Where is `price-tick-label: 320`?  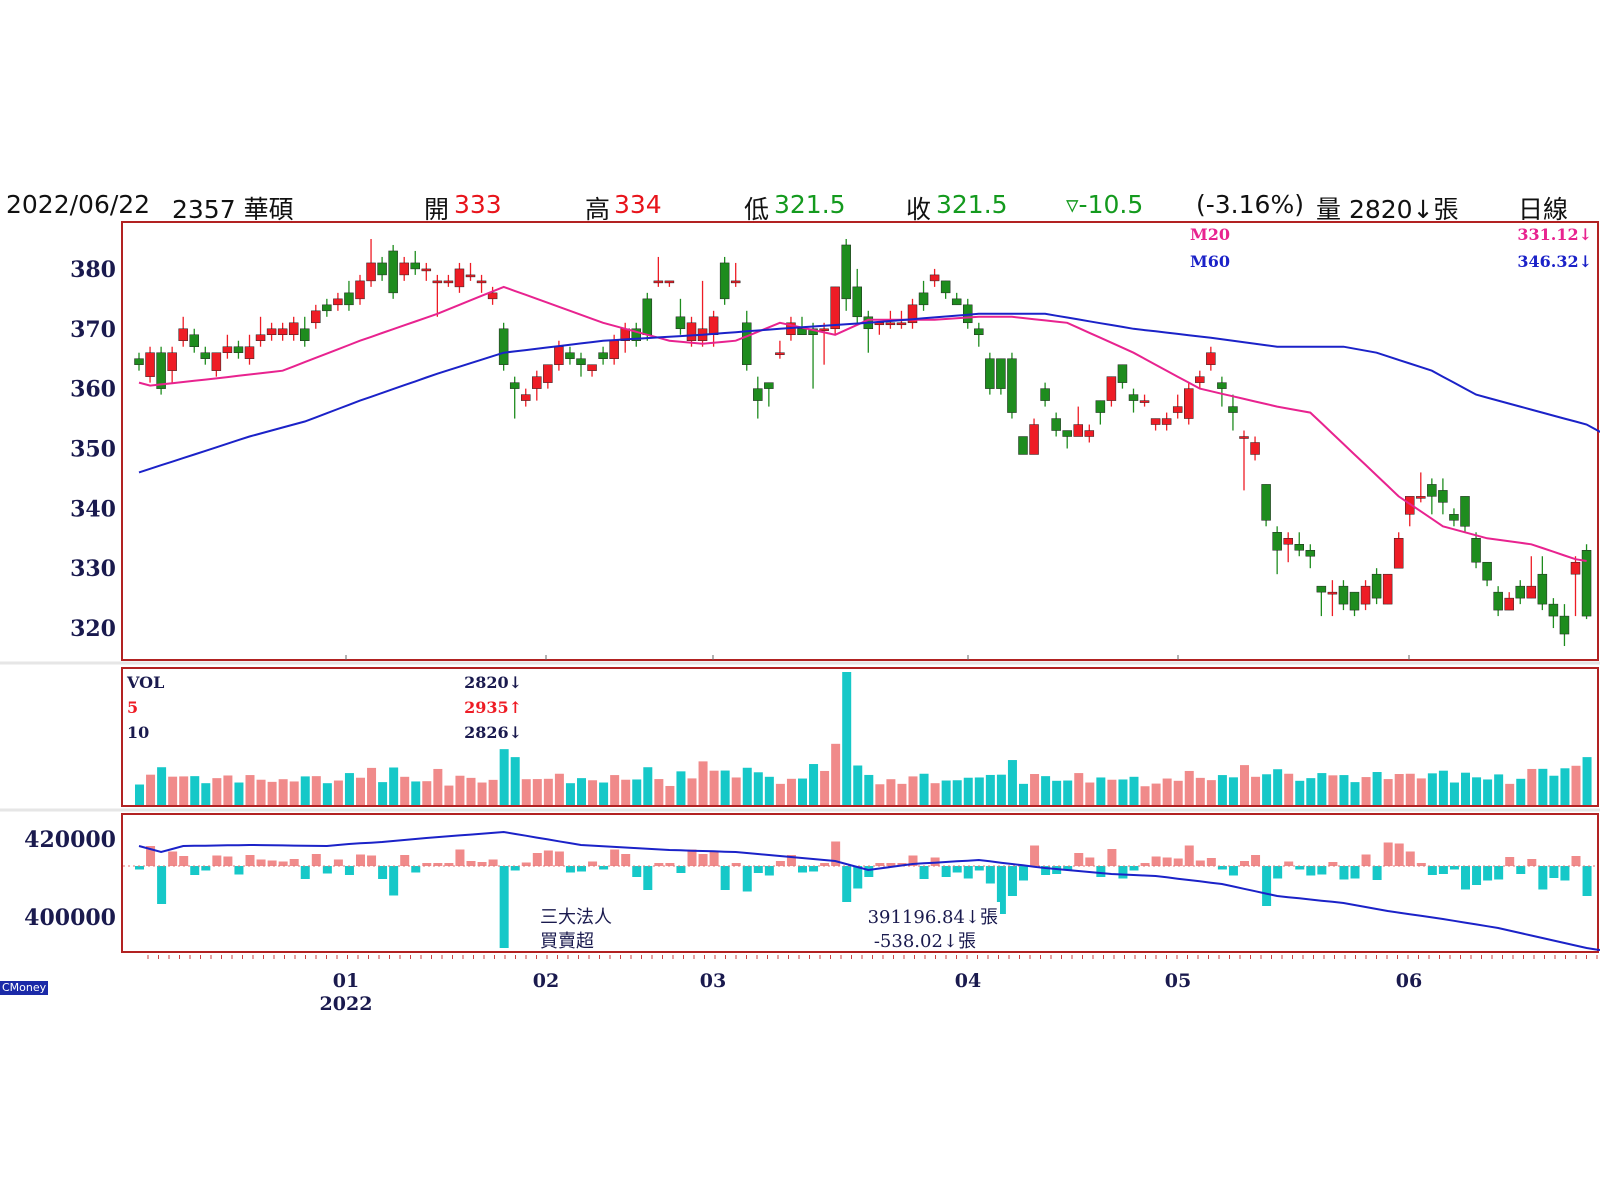
price-tick-label: 320 is located at coordinates (93, 629).